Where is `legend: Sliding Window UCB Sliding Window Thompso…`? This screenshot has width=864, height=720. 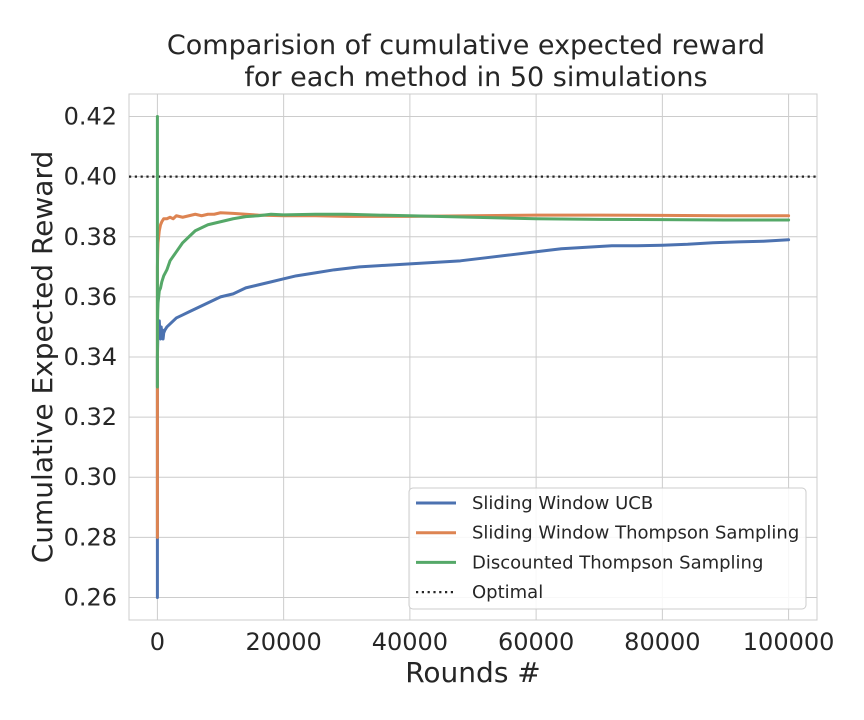 legend: Sliding Window UCB Sliding Window Thompso… is located at coordinates (607, 548).